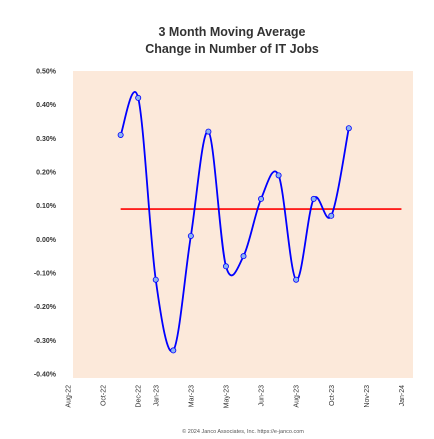  What do you see at coordinates (139, 396) in the screenshot?
I see `x-tick-label: Dec-22` at bounding box center [139, 396].